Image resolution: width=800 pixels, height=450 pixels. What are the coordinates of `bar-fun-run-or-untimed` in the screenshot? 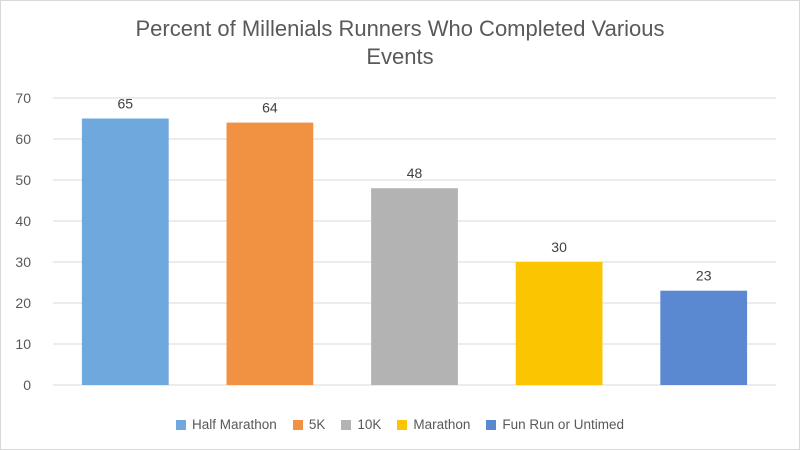 It's located at (704, 337).